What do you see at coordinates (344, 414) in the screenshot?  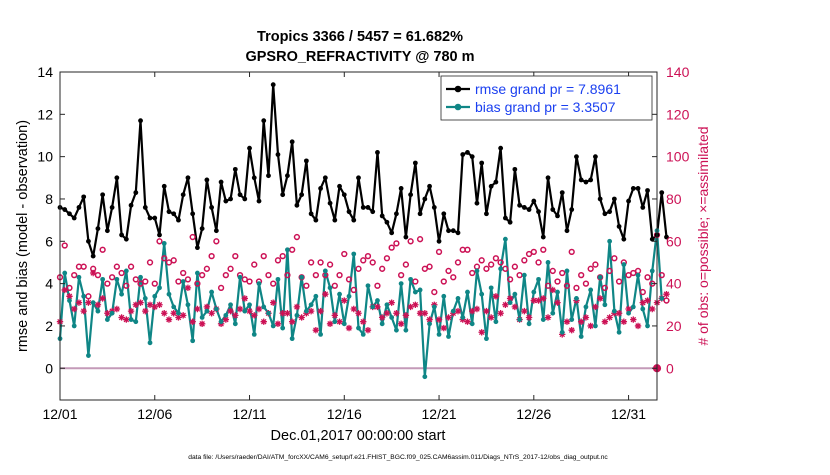 I see `x-tick-label: 12/16` at bounding box center [344, 414].